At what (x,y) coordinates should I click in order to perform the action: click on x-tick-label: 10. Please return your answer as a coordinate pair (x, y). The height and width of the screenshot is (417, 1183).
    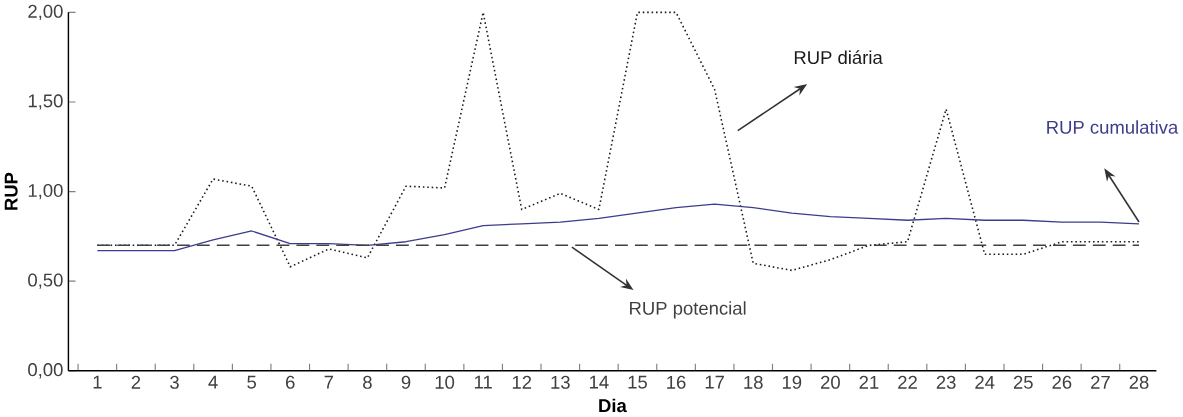
    Looking at the image, I should click on (445, 382).